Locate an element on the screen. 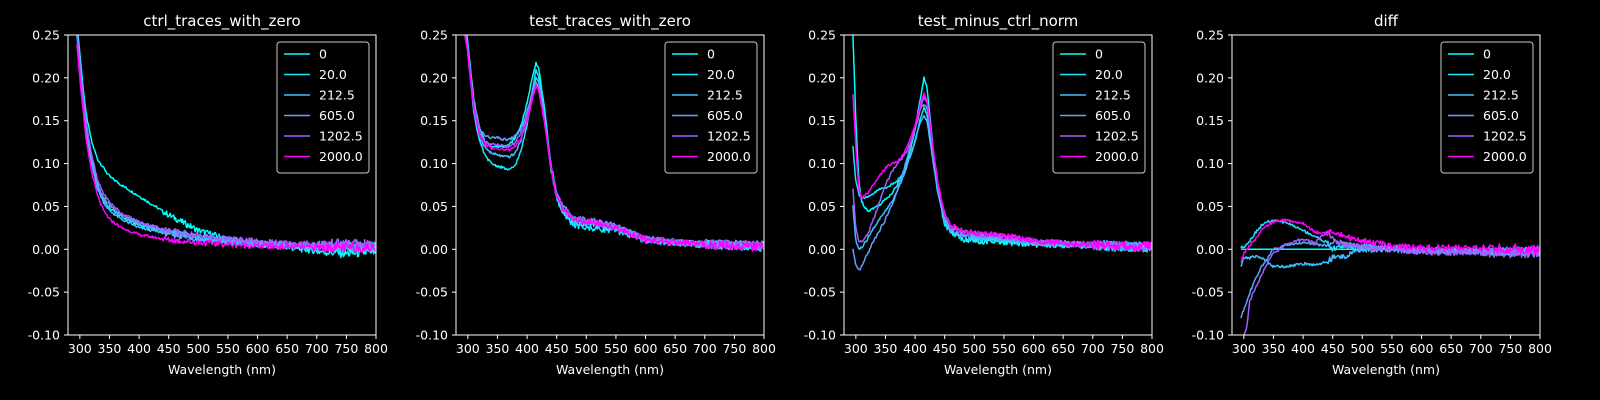  series-line-605.0 is located at coordinates (226, 143).